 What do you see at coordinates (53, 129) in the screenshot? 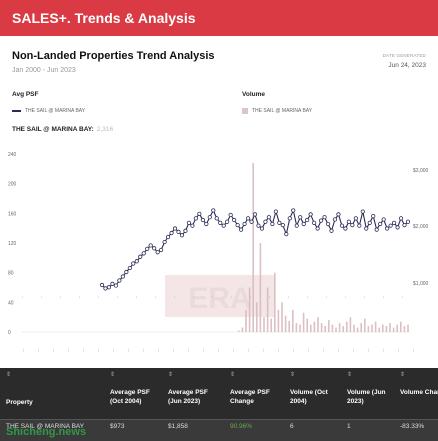
I see `callout-label: THE SAIL @ MARINA BAY:` at bounding box center [53, 129].